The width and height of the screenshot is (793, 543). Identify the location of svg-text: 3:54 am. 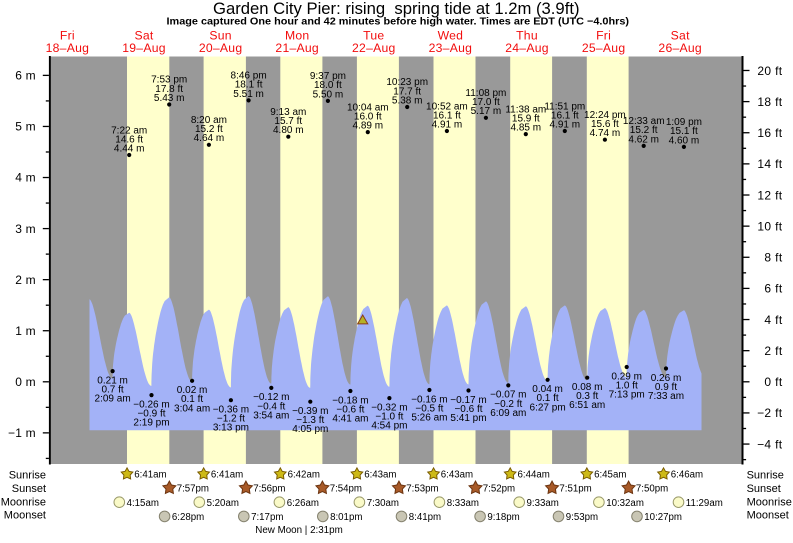
(271, 415).